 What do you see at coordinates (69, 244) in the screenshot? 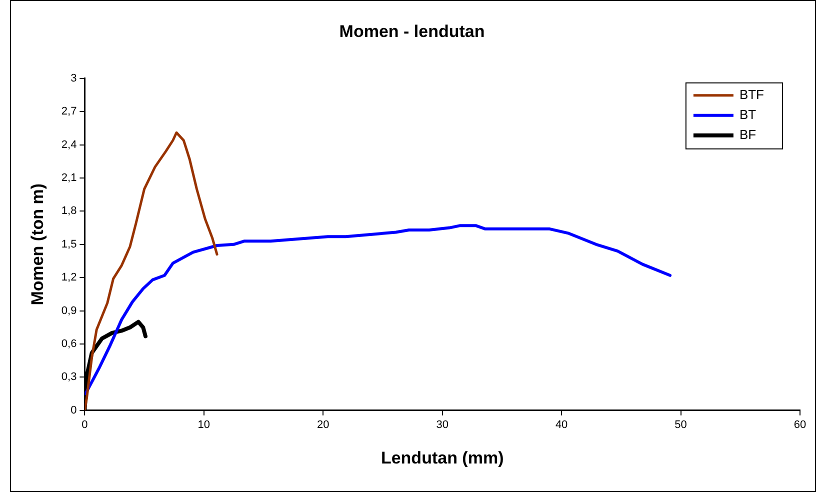
I see `y-tick-label: 1,5` at bounding box center [69, 244].